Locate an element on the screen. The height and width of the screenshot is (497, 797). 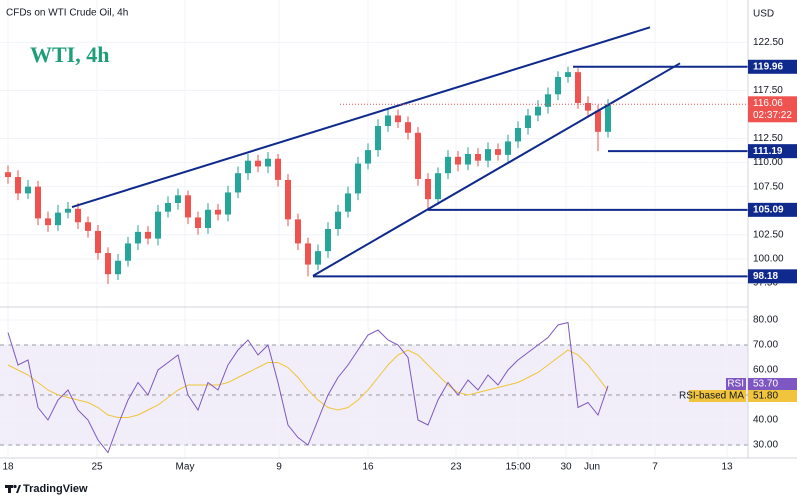
x-tick-label: 7 is located at coordinates (655, 467).